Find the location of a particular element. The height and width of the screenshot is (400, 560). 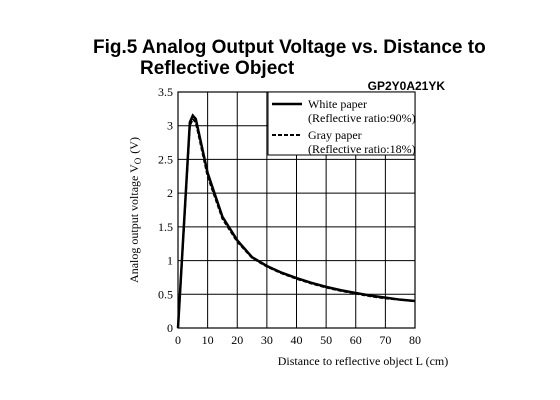

y-tick-label: 1 is located at coordinates (170, 261).